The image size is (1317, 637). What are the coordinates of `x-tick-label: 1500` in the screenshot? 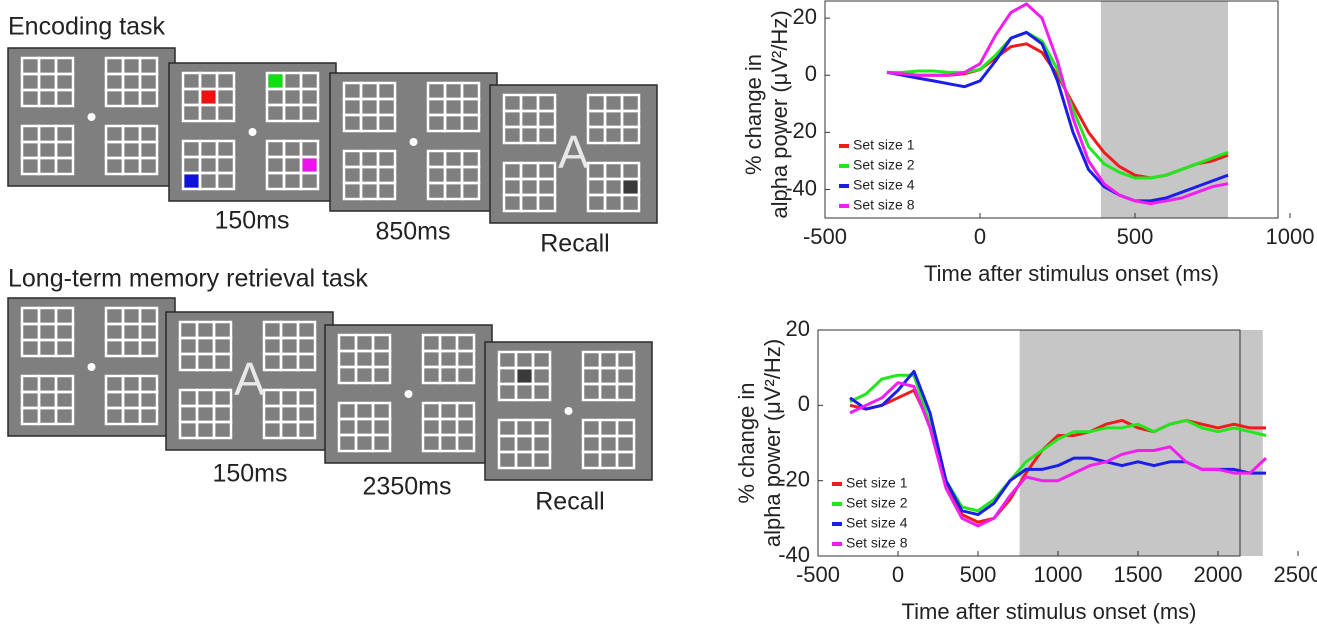 It's located at (1138, 574).